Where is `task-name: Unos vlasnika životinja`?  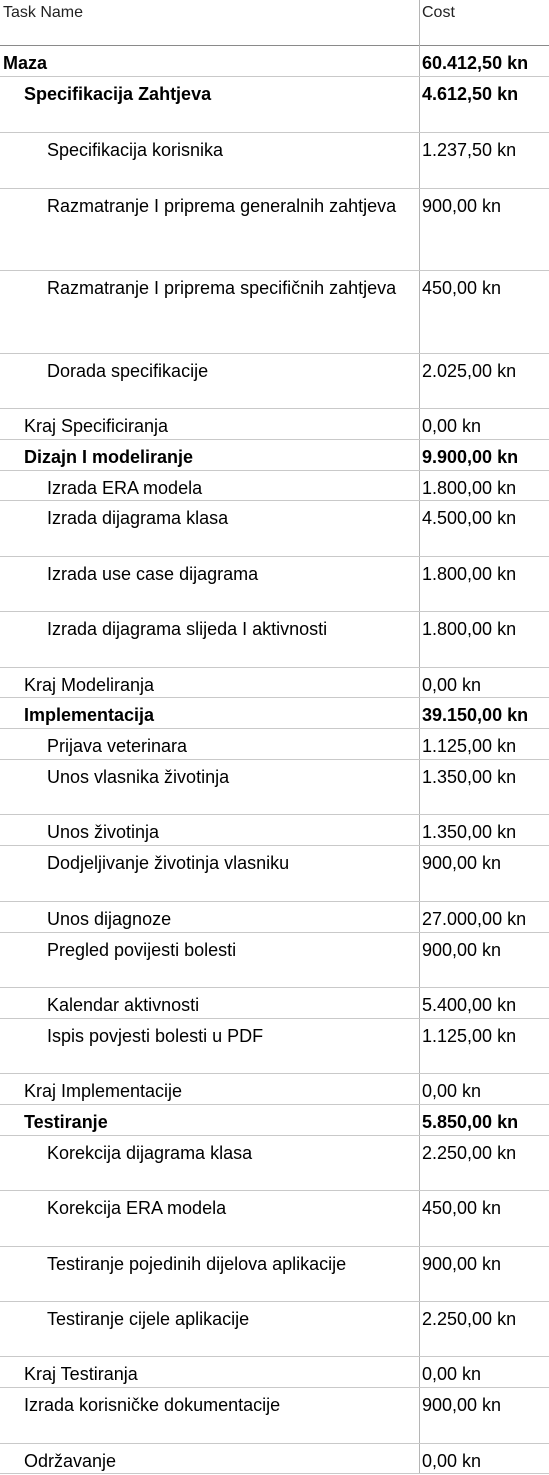
task-name: Unos vlasnika životinja is located at coordinates (138, 777).